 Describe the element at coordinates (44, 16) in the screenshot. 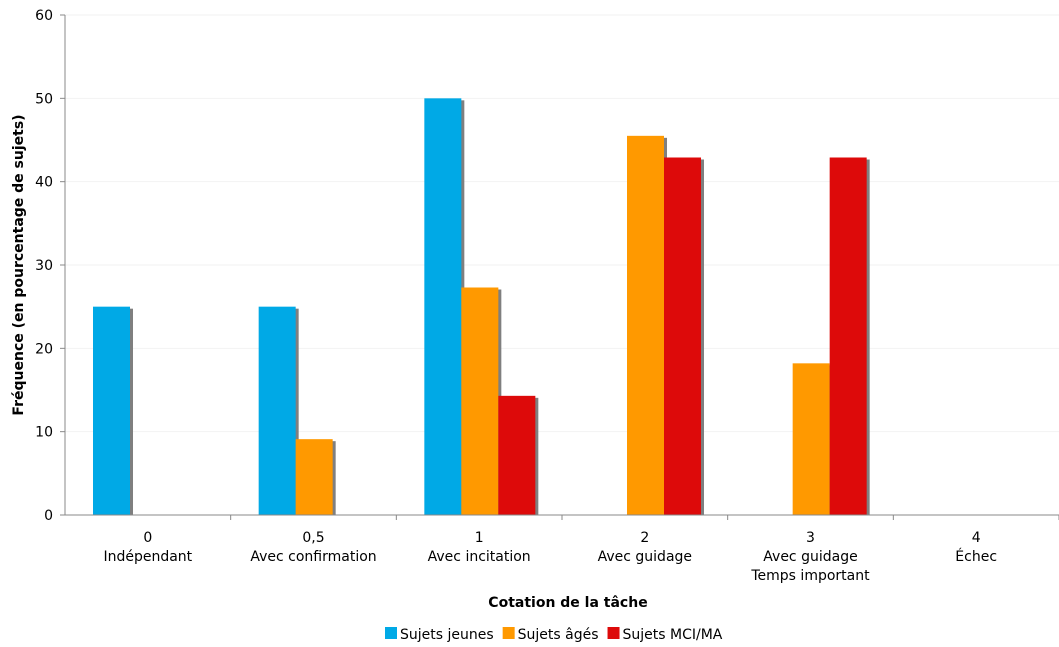

I see `y-tick-label: 60` at that location.